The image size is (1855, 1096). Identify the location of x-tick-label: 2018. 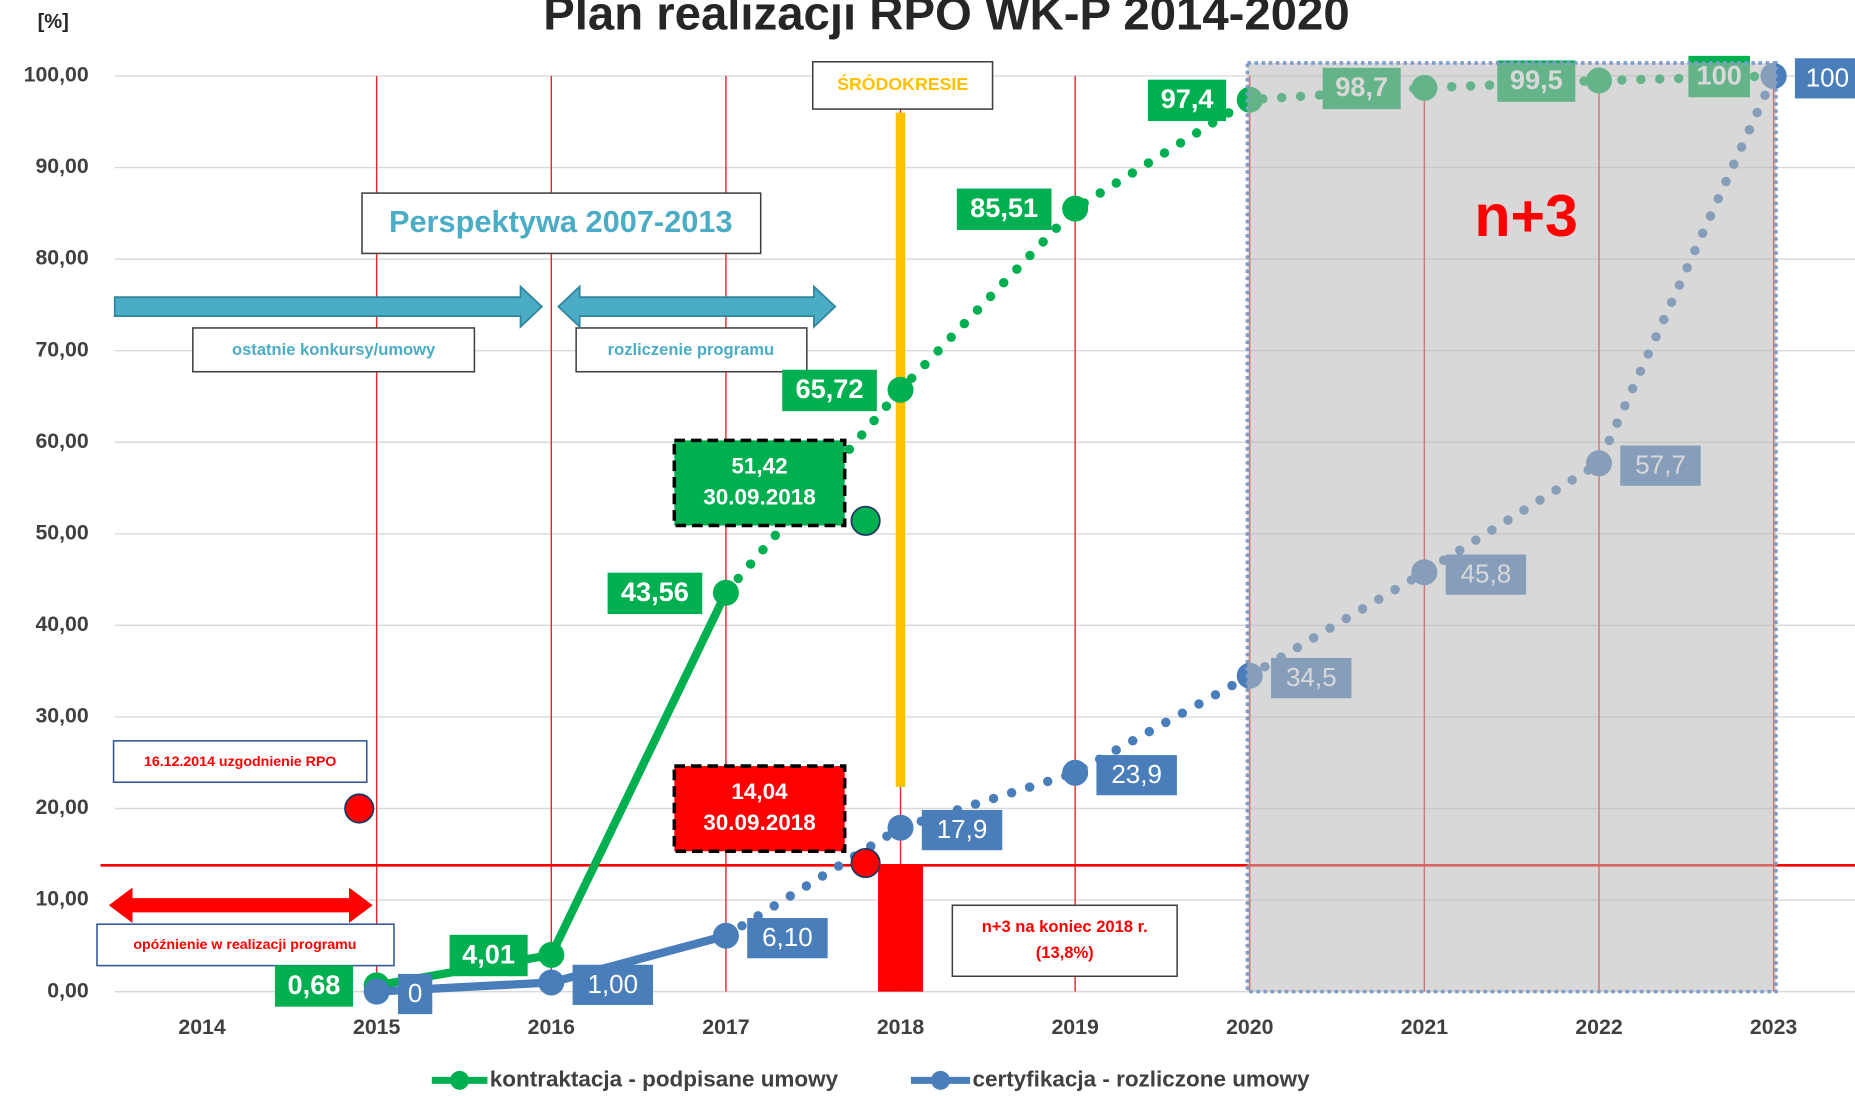
(901, 1027).